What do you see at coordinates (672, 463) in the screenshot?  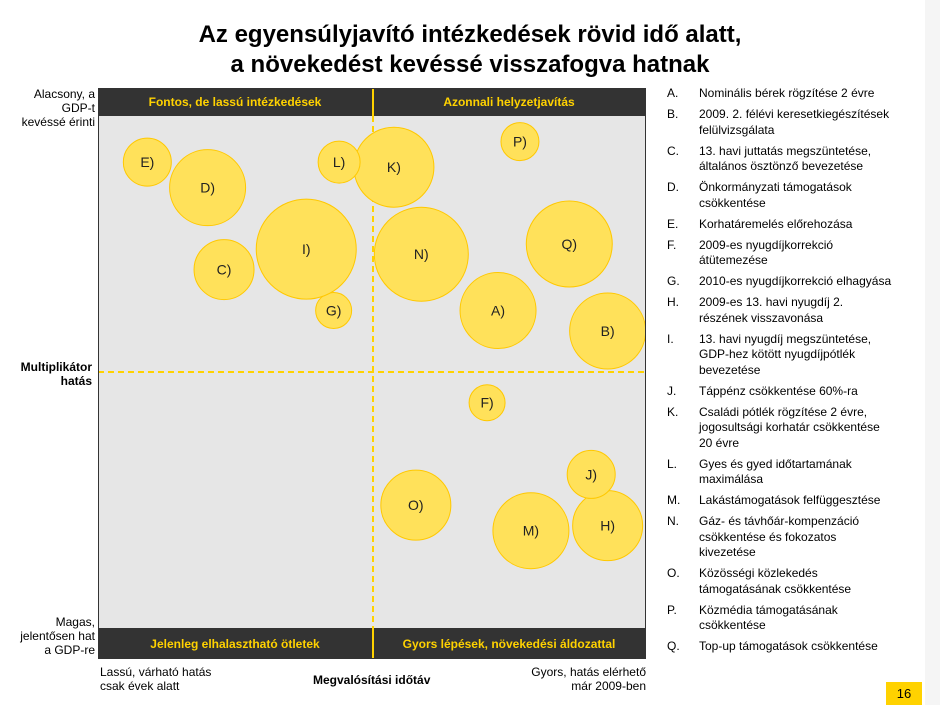 I see `legend-item-key: L.` at bounding box center [672, 463].